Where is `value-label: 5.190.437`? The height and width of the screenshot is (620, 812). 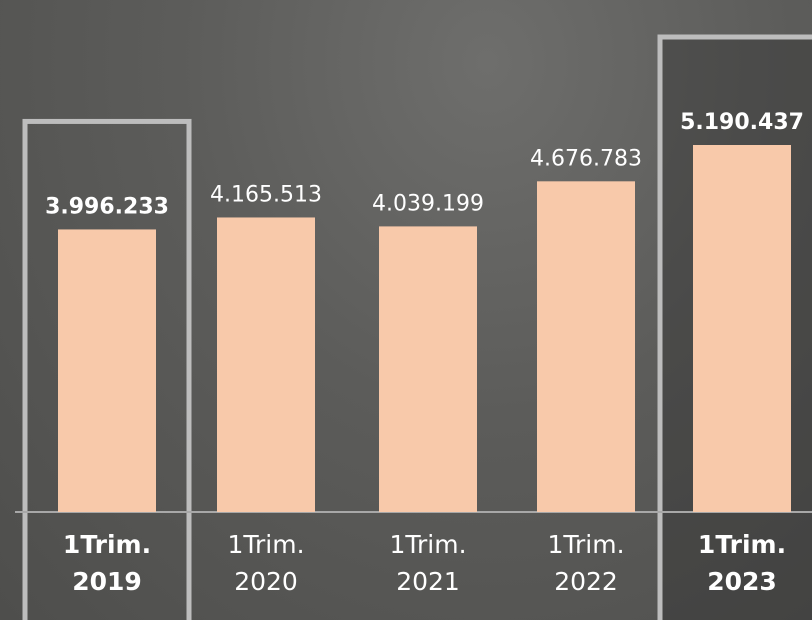 value-label: 5.190.437 is located at coordinates (742, 122).